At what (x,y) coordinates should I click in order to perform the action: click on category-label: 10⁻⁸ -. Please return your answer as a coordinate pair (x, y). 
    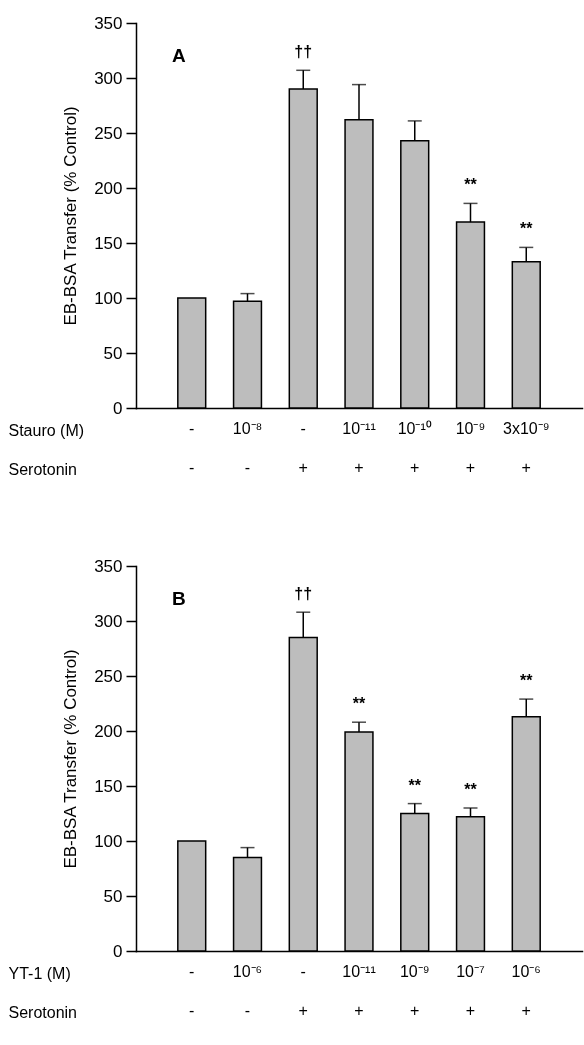
    Looking at the image, I should click on (247, 447).